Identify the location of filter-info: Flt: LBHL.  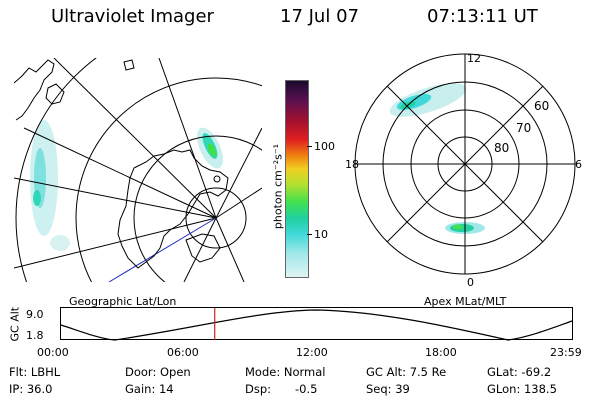
(35, 372).